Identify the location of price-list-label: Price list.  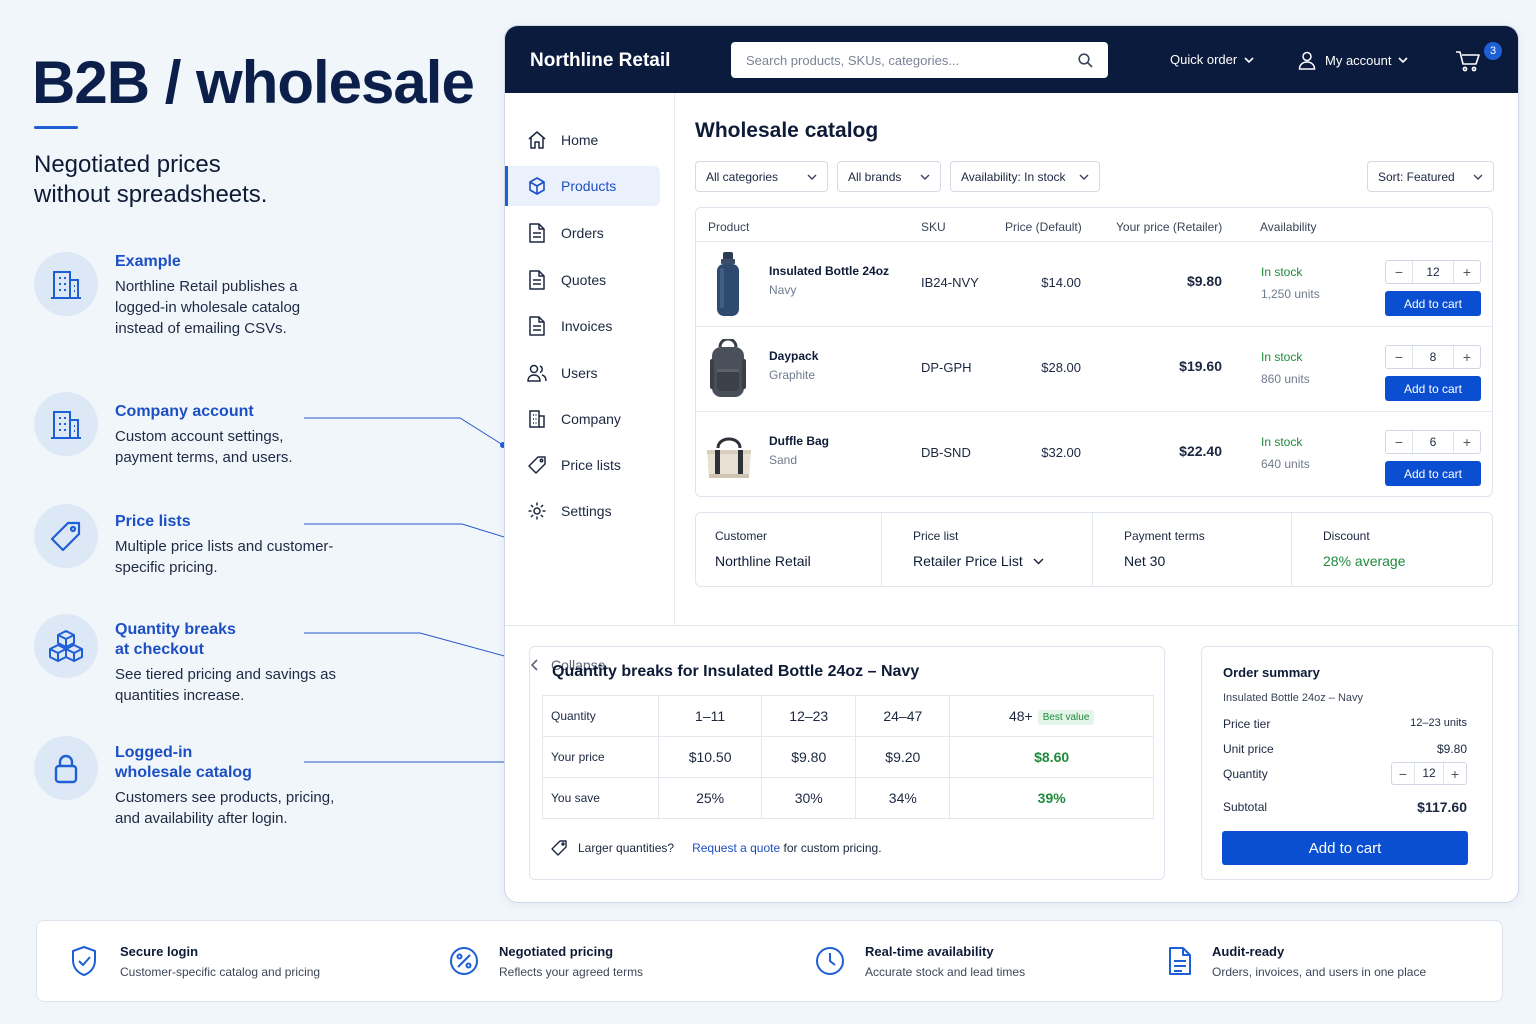
(936, 536).